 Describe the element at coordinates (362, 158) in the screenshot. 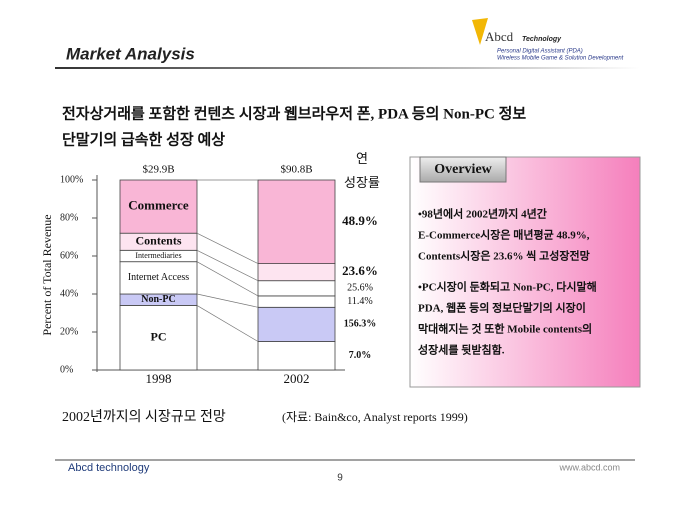

I see `growth-title: 연` at that location.